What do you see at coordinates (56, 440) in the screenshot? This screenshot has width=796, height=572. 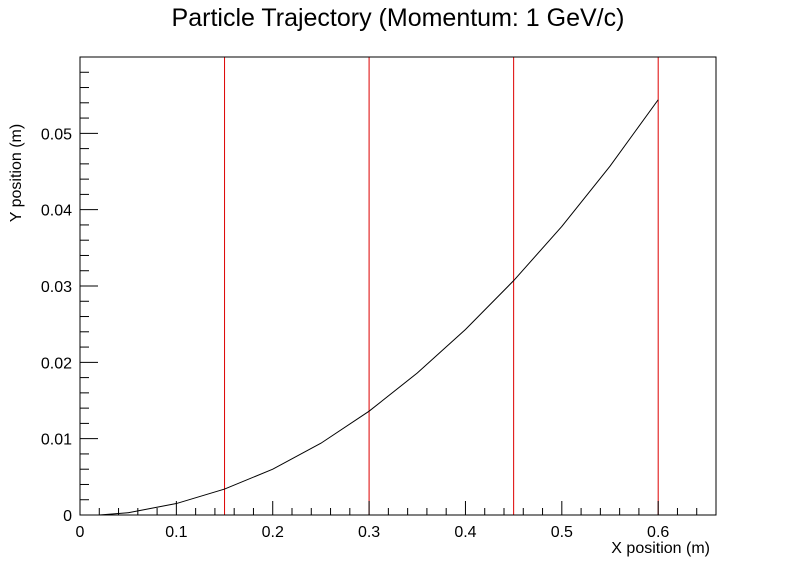 I see `y-tick-label: 0.01` at bounding box center [56, 440].